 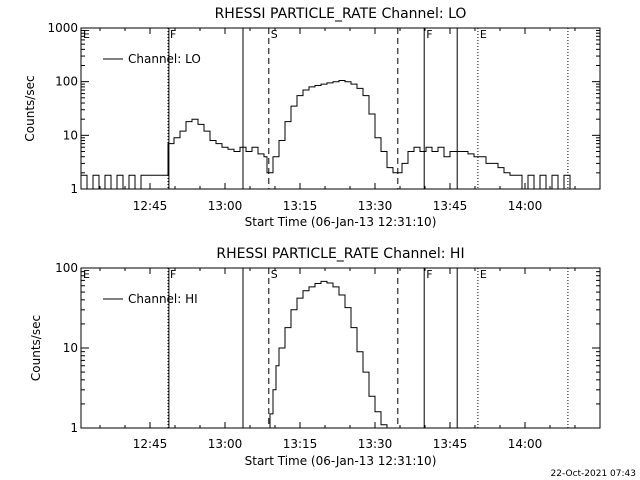 What do you see at coordinates (593, 474) in the screenshot?
I see `footer-timestamp: 22-Oct-2021 07:43` at bounding box center [593, 474].